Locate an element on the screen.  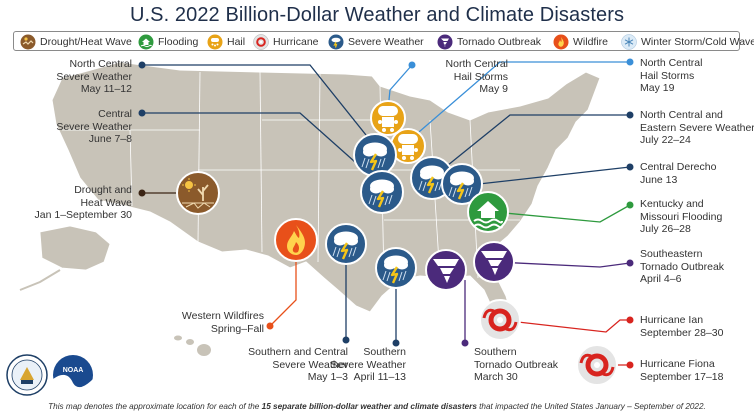
marker-southern-tornado is located at coordinates (446, 270).